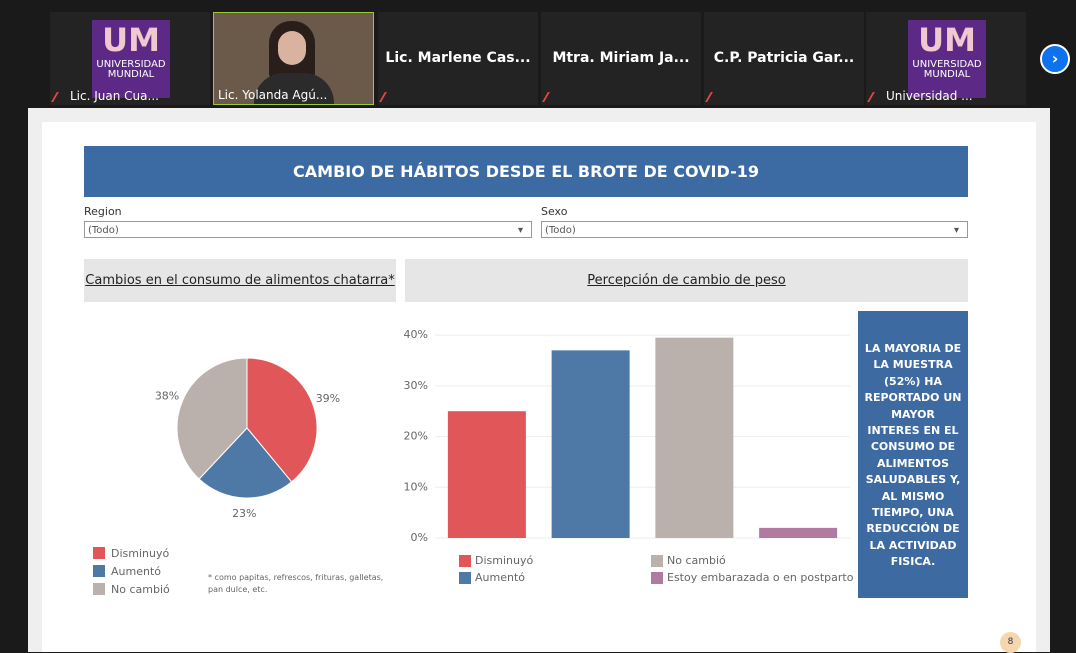 This screenshot has width=1076, height=653. What do you see at coordinates (416, 334) in the screenshot?
I see `y-tick-label: 40%` at bounding box center [416, 334].